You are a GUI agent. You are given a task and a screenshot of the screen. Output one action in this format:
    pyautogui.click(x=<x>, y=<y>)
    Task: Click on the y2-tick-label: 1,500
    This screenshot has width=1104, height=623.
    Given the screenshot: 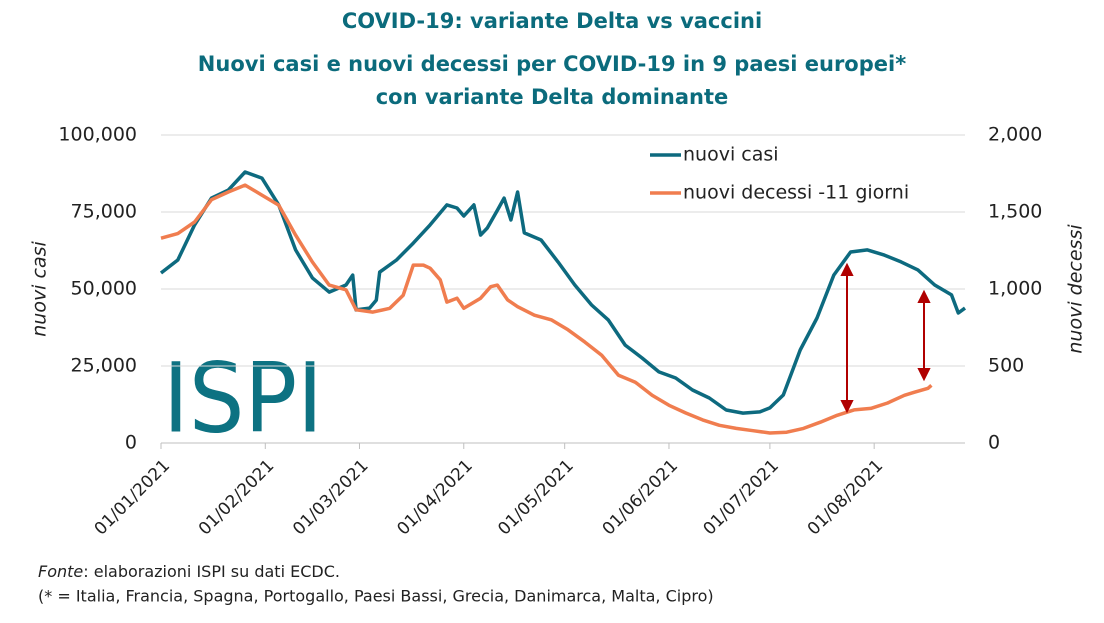 What is the action you would take?
    pyautogui.click(x=1015, y=212)
    